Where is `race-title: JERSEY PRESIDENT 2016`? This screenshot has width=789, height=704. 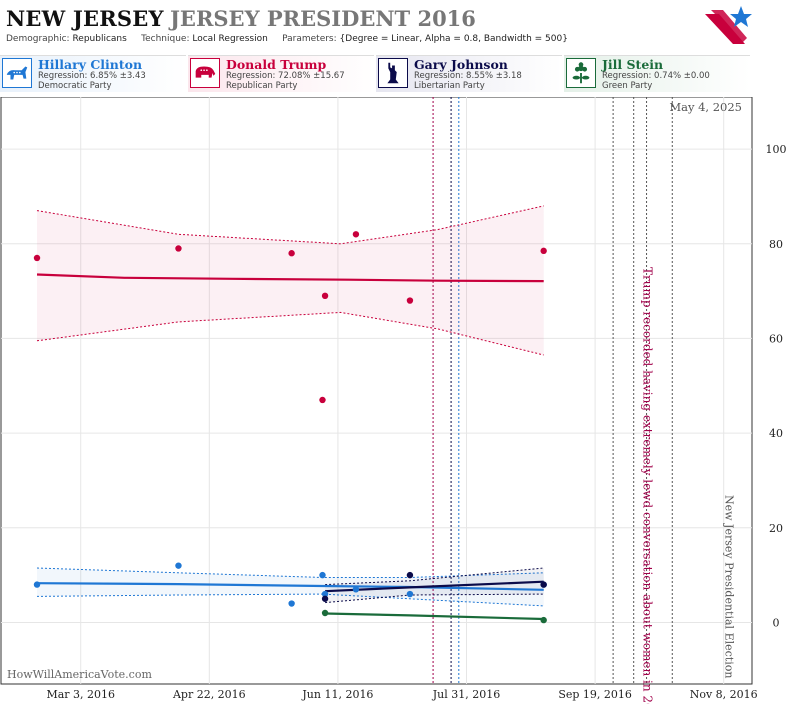
race-title: JERSEY PRESIDENT 2016 is located at coordinates (323, 18).